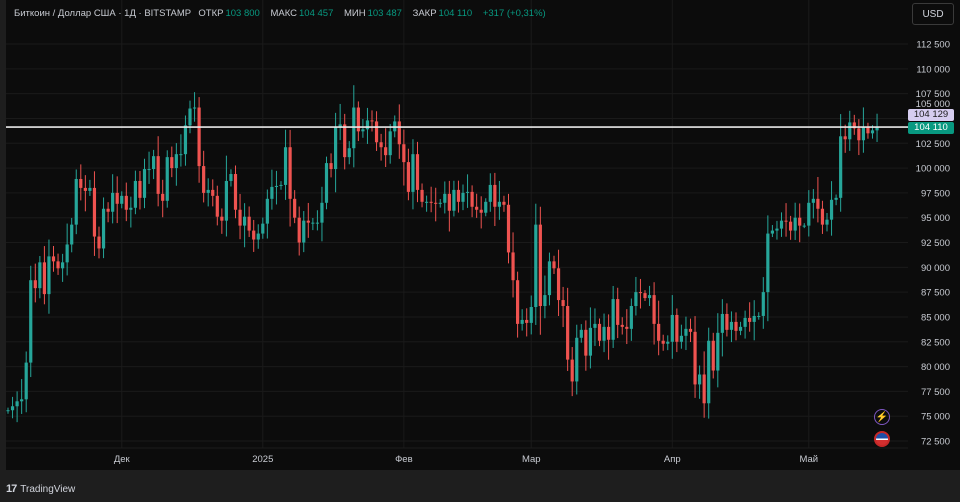 The width and height of the screenshot is (960, 502). Describe the element at coordinates (935, 417) in the screenshot. I see `y-tick-label: 75 000` at that location.